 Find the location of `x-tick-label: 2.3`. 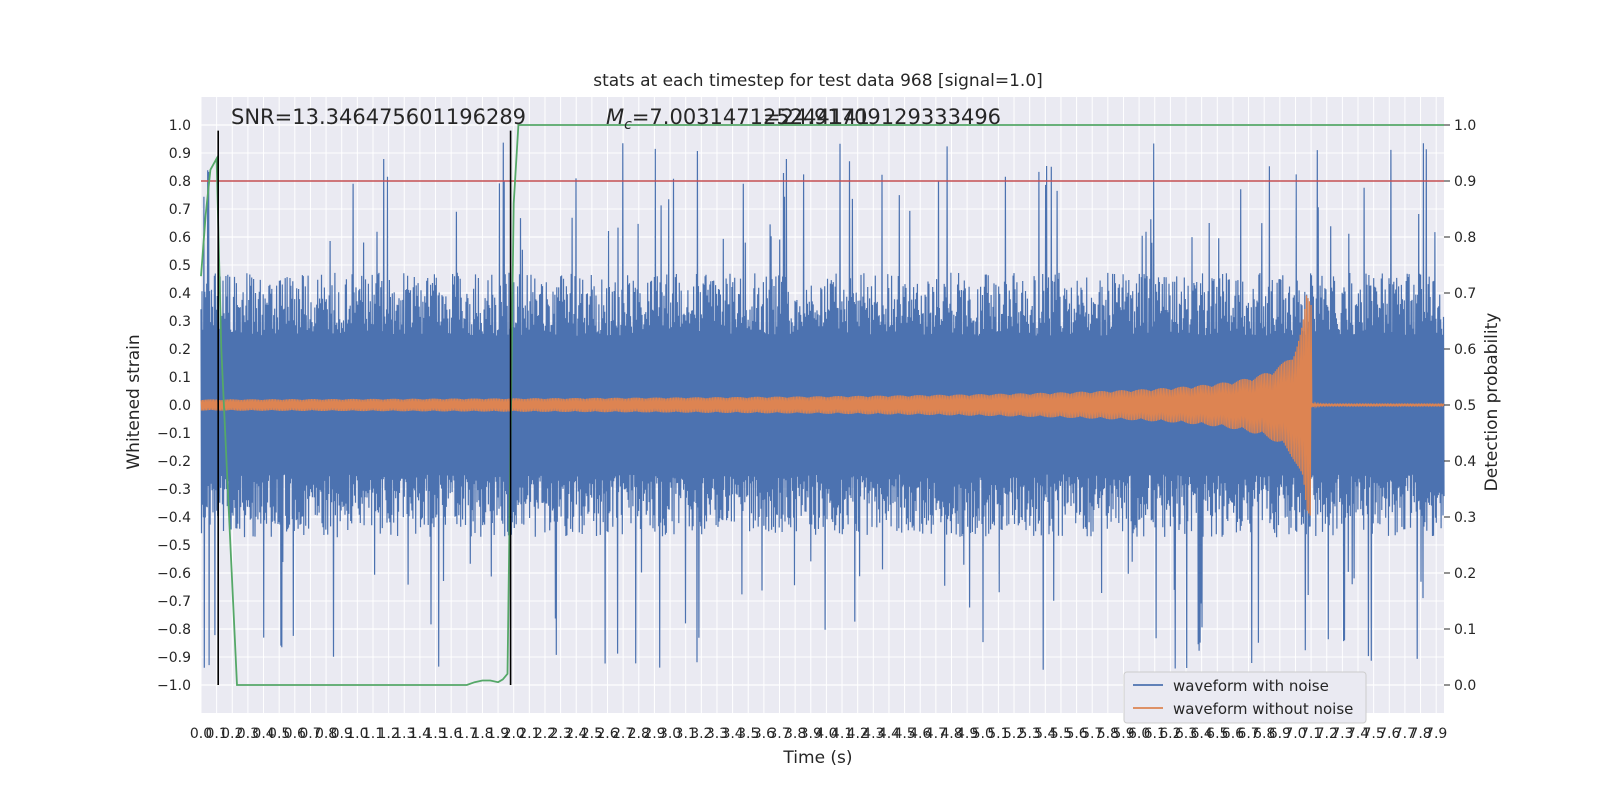

x-tick-label: 2.3 is located at coordinates (560, 734).